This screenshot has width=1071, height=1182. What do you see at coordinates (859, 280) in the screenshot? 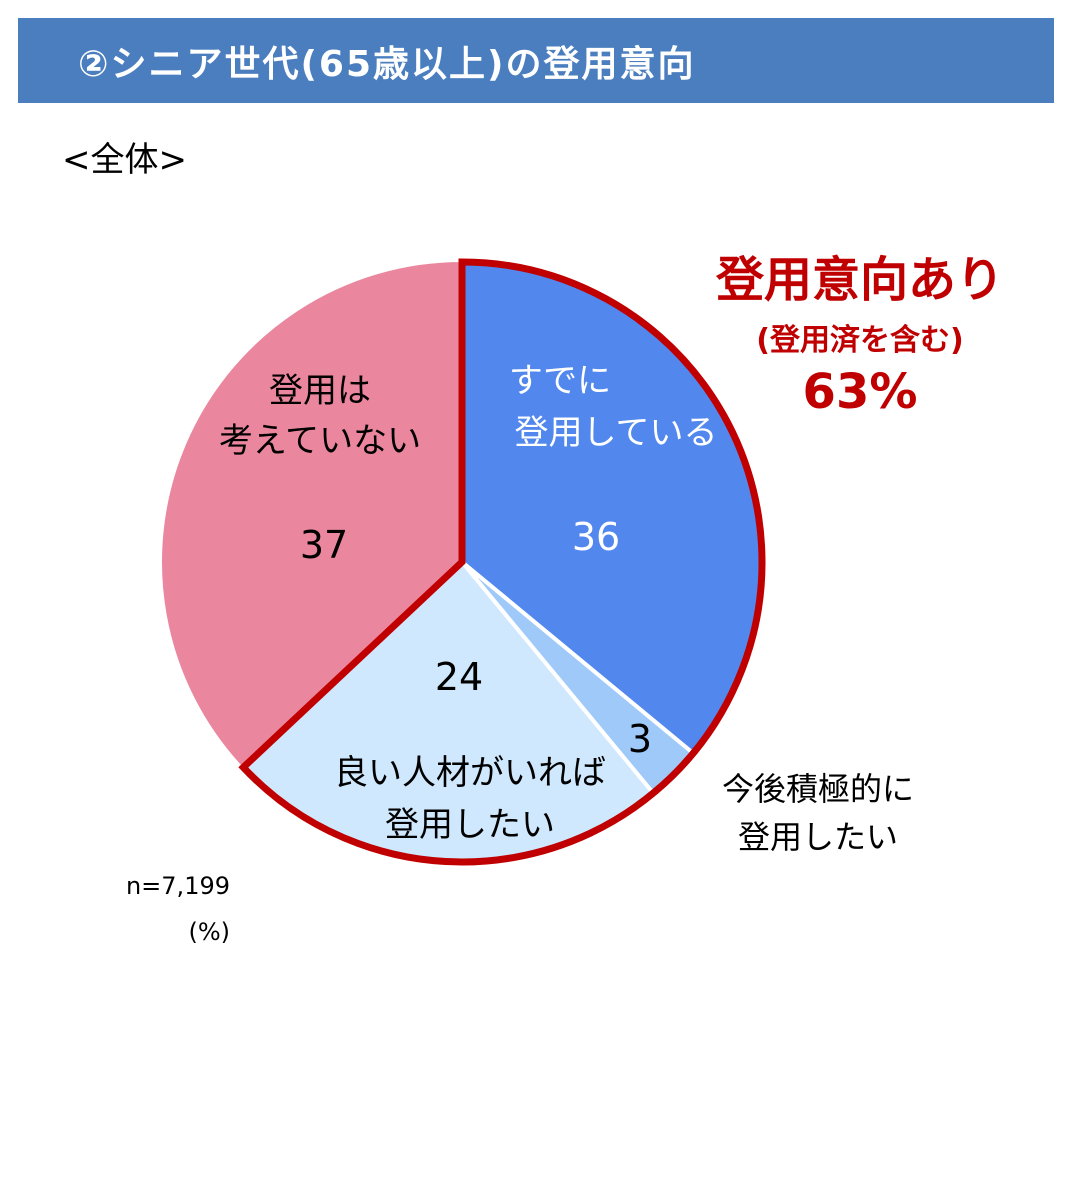
I see `summary-title: 登用意向あり` at bounding box center [859, 280].